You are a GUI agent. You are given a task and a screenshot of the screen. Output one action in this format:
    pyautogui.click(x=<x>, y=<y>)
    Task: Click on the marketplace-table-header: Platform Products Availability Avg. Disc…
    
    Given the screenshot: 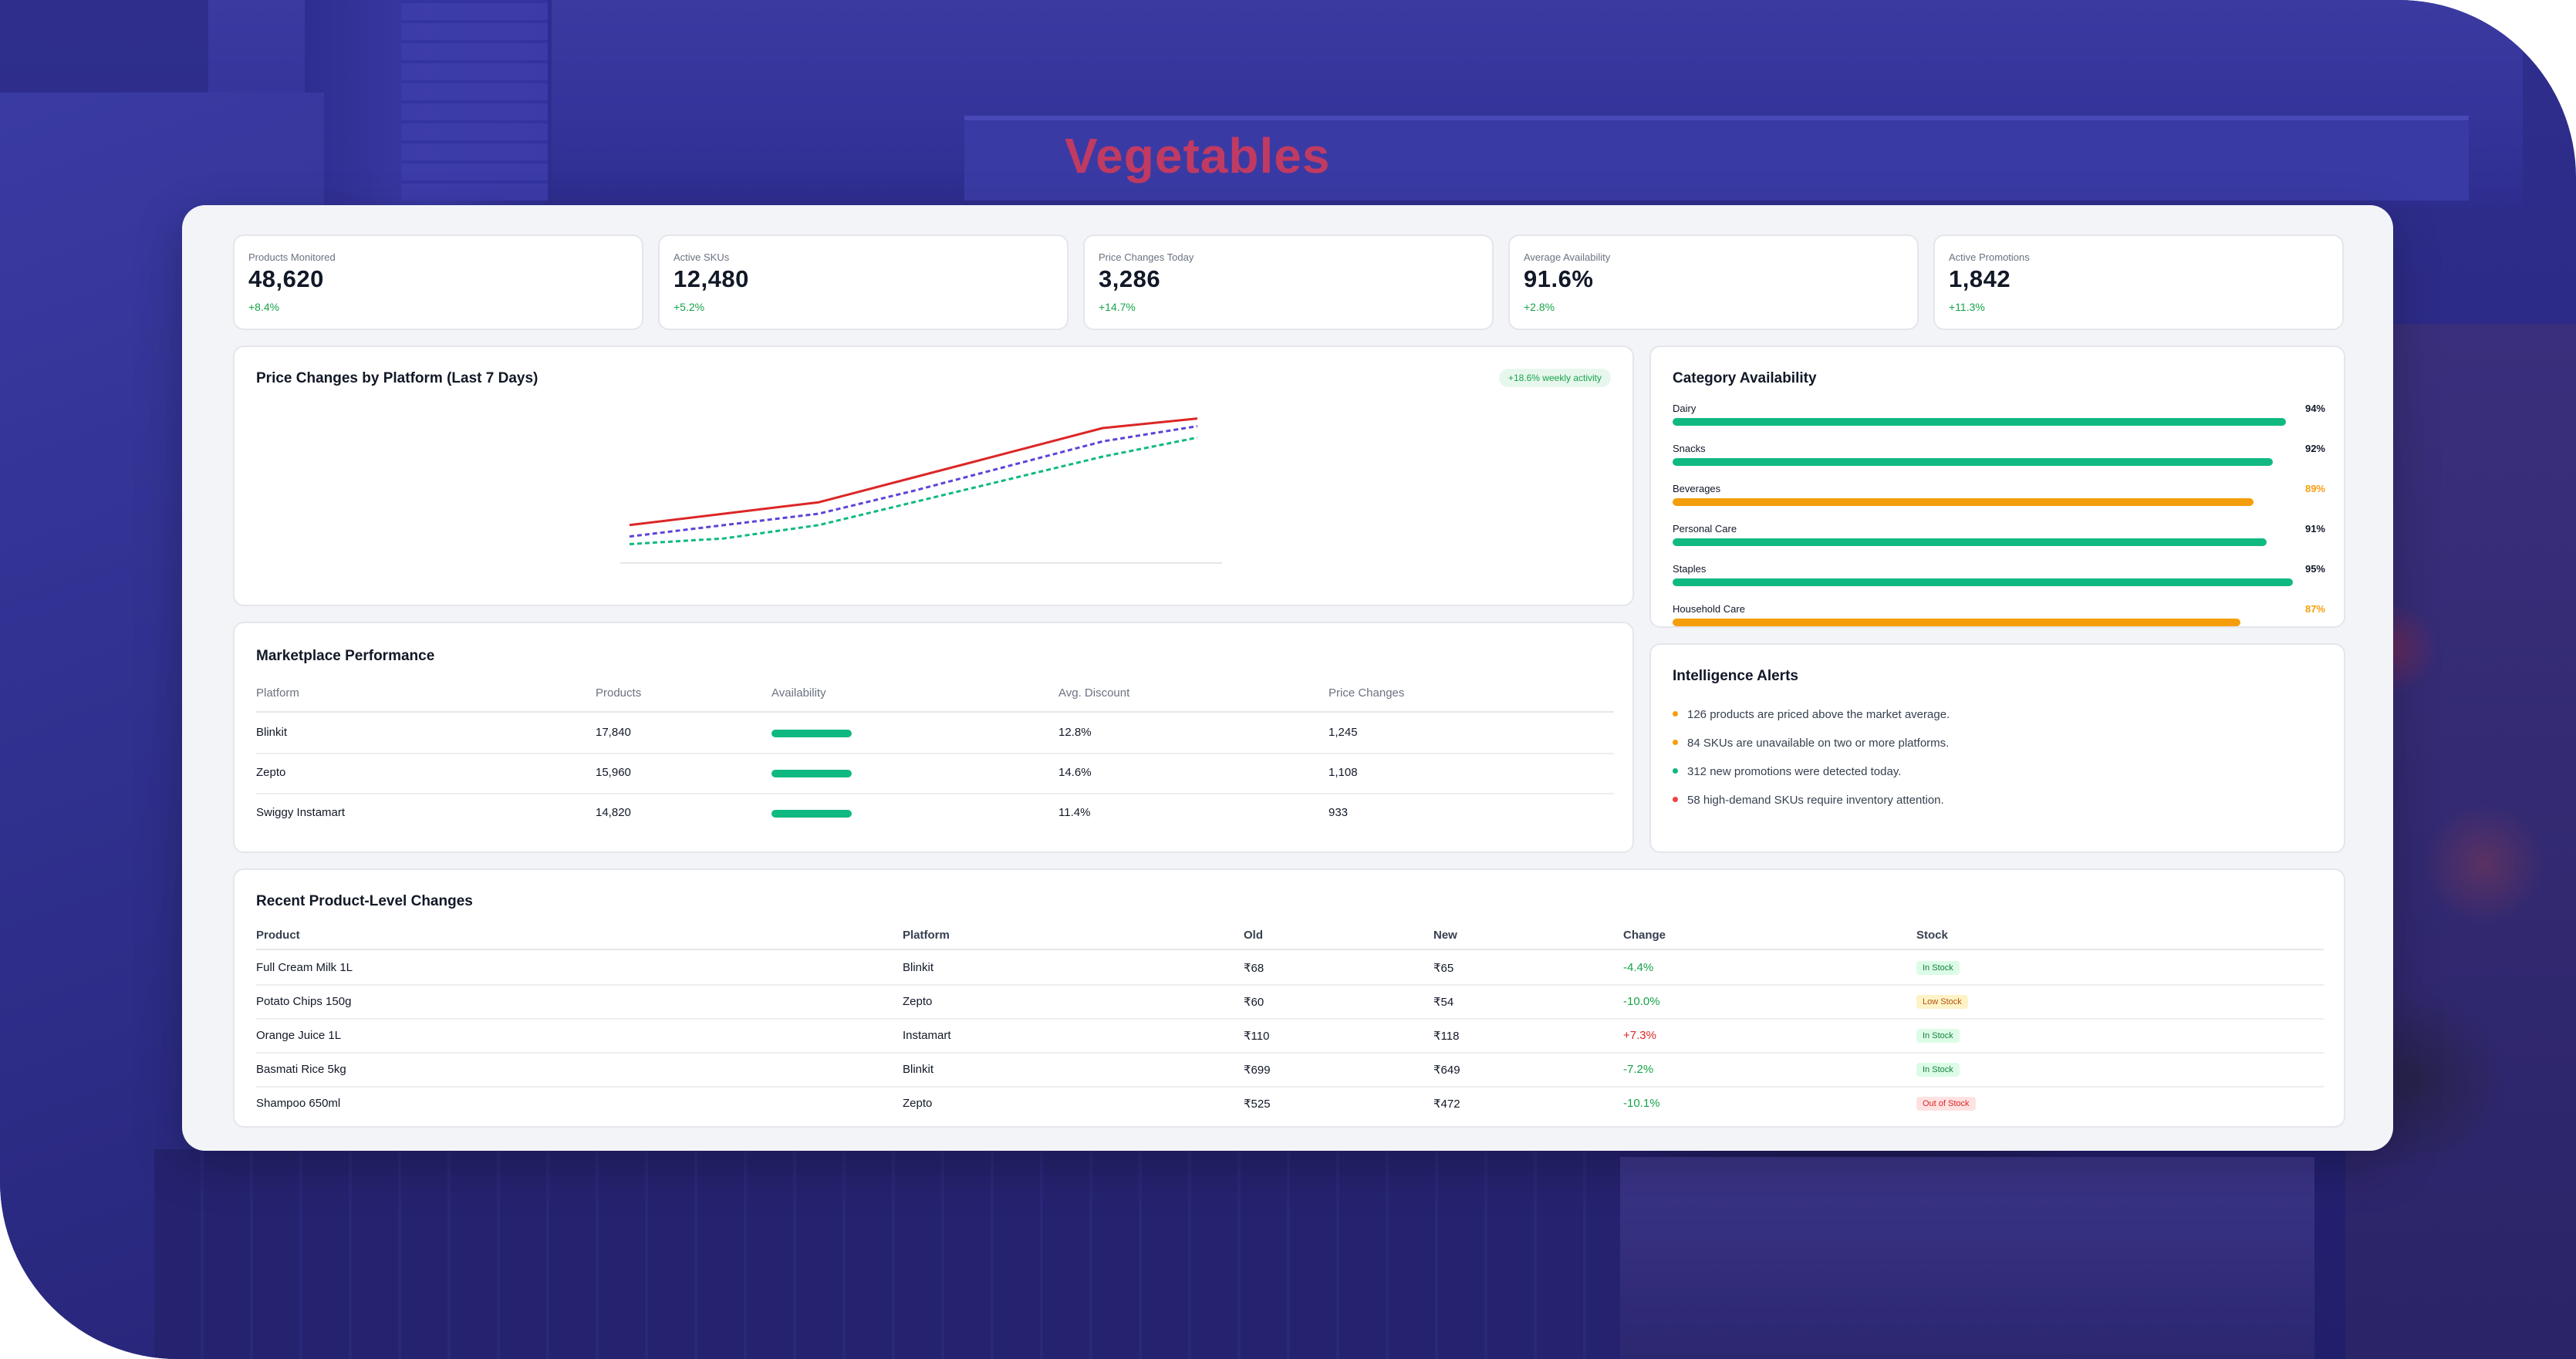 What is the action you would take?
    pyautogui.click(x=935, y=699)
    